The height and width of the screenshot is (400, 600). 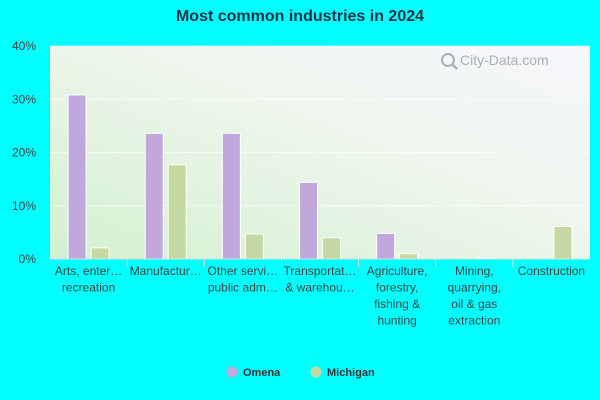 What do you see at coordinates (551, 271) in the screenshot?
I see `x-tick-label: Construction` at bounding box center [551, 271].